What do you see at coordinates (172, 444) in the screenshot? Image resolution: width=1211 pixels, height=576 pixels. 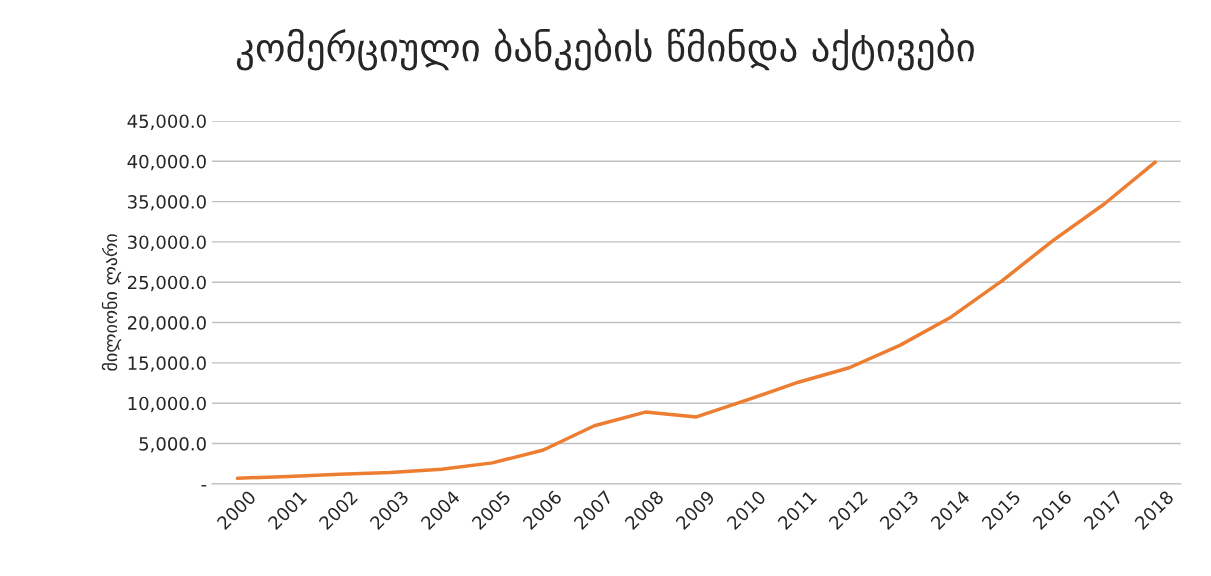 I see `y-tick-label: 5,000.0` at bounding box center [172, 444].